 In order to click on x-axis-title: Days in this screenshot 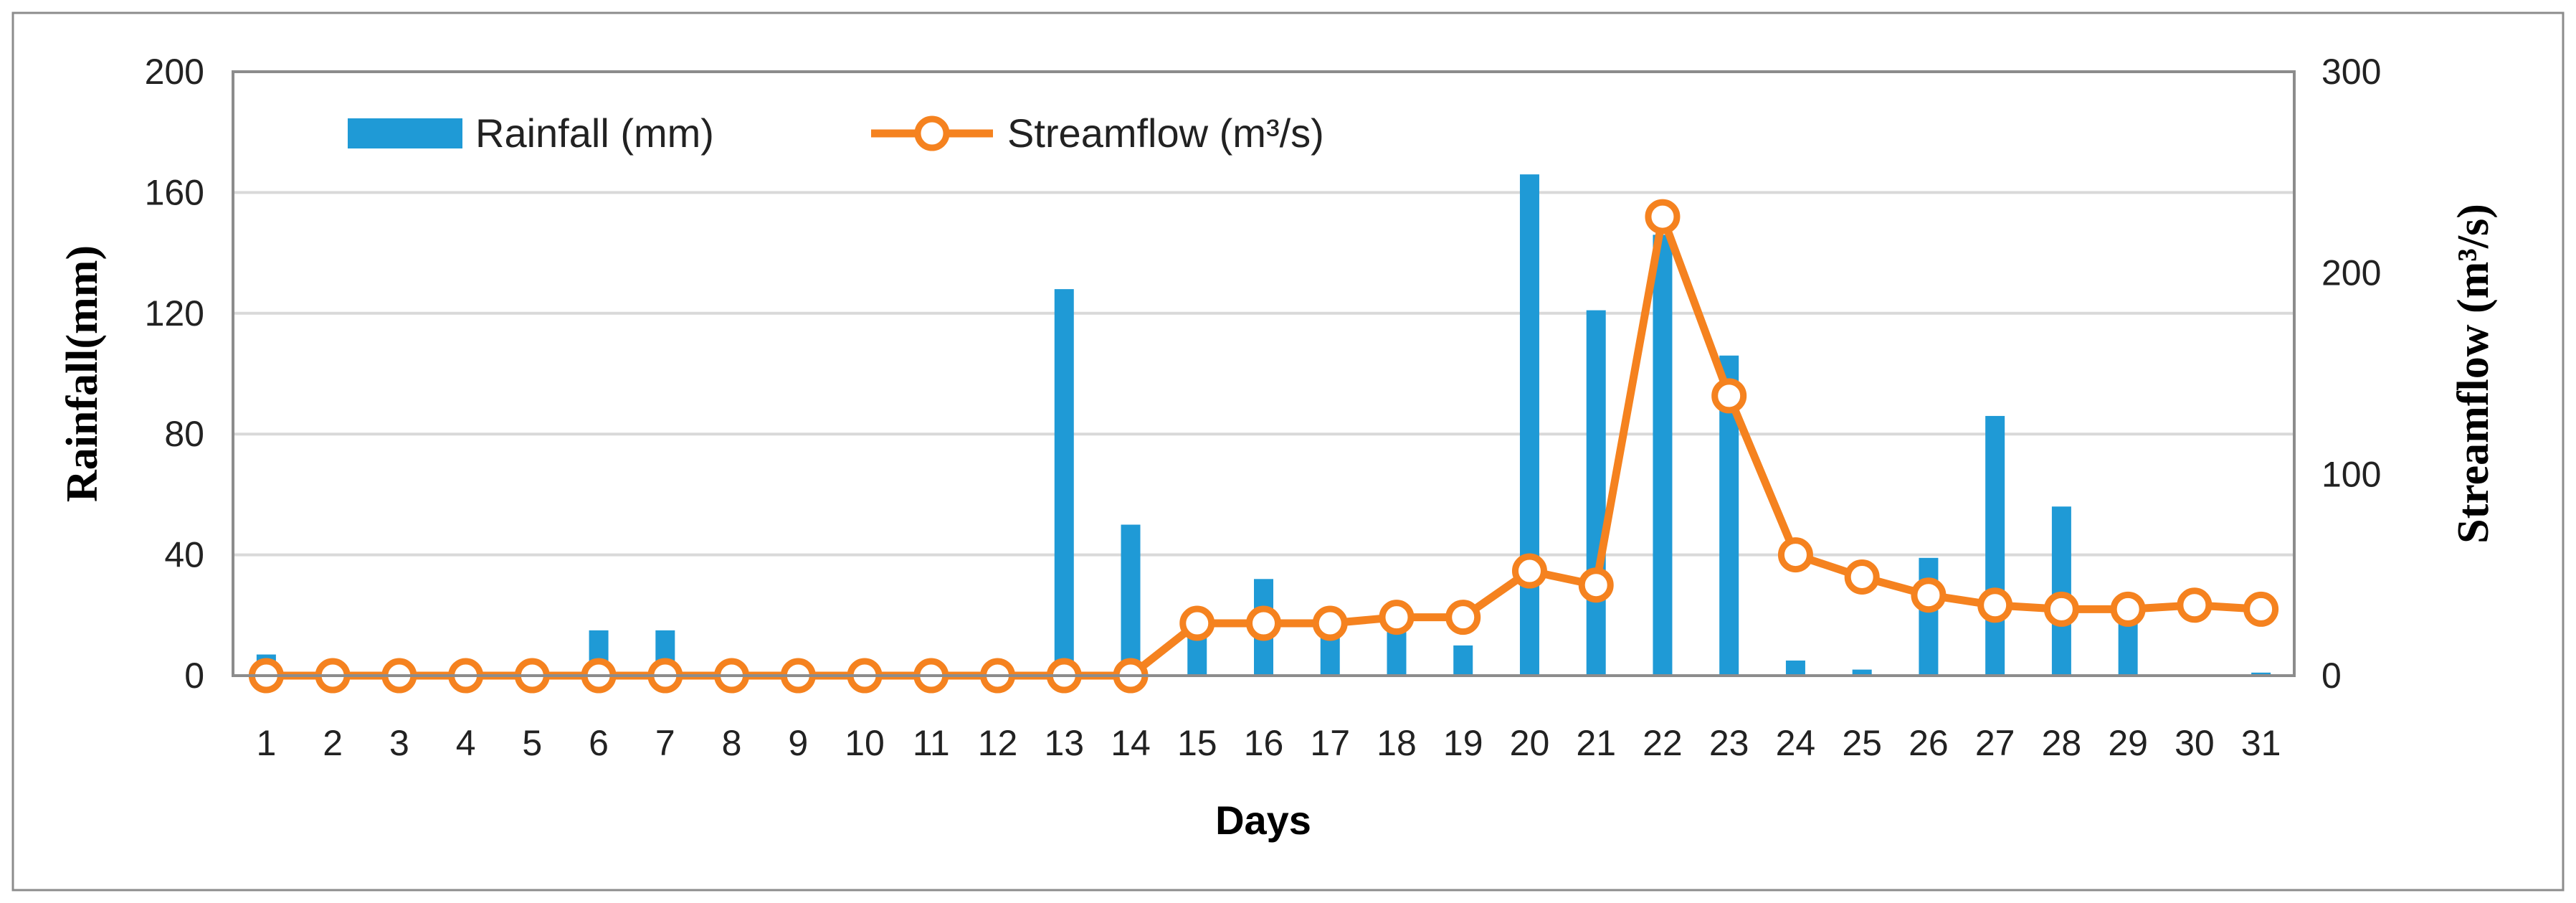, I will do `click(1263, 820)`.